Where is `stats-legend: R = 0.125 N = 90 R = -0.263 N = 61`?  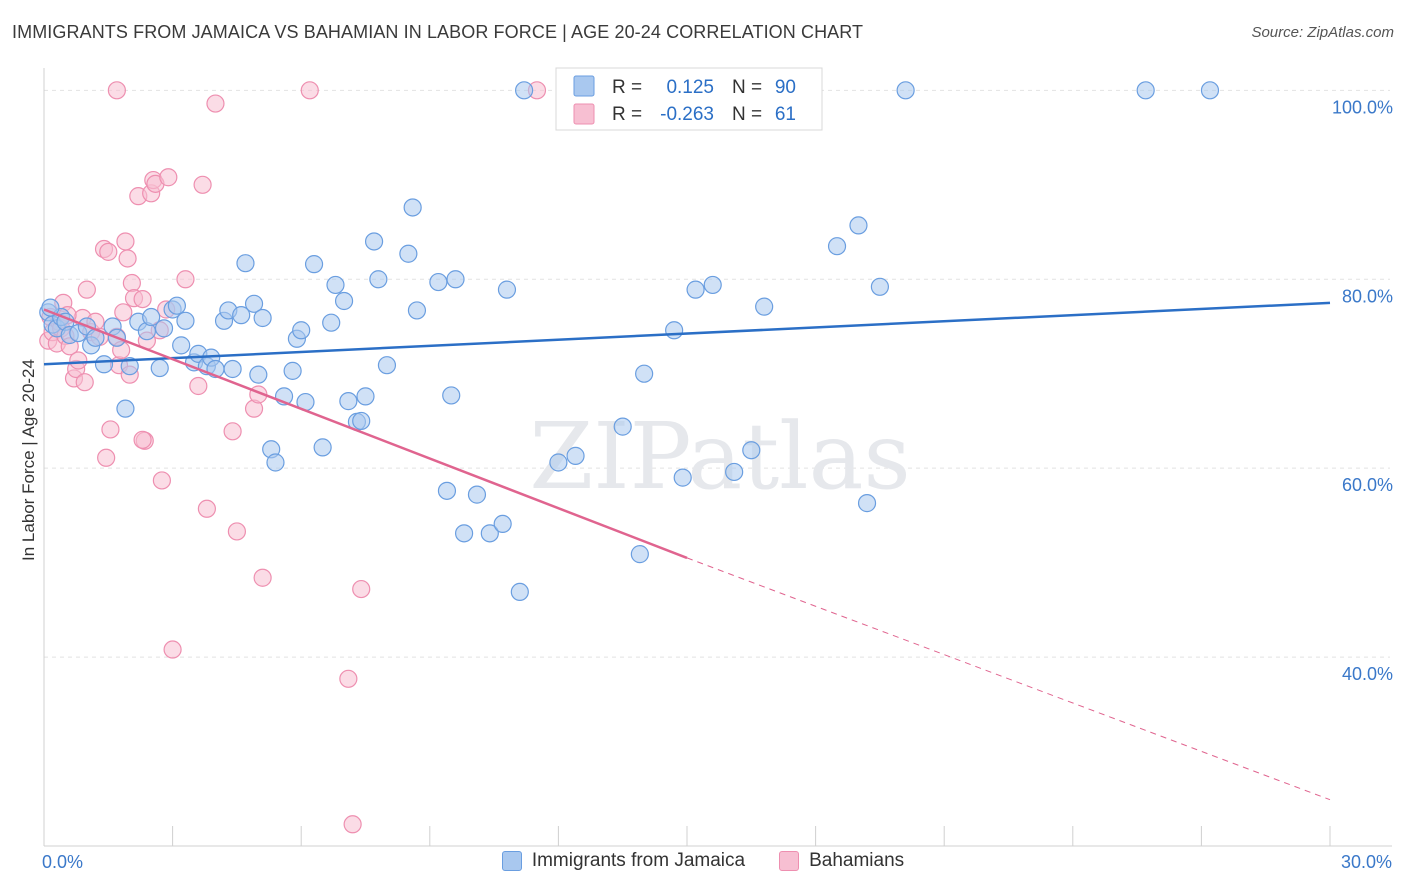 stats-legend: R = 0.125 N = 90 R = -0.263 N = 61 is located at coordinates (689, 99).